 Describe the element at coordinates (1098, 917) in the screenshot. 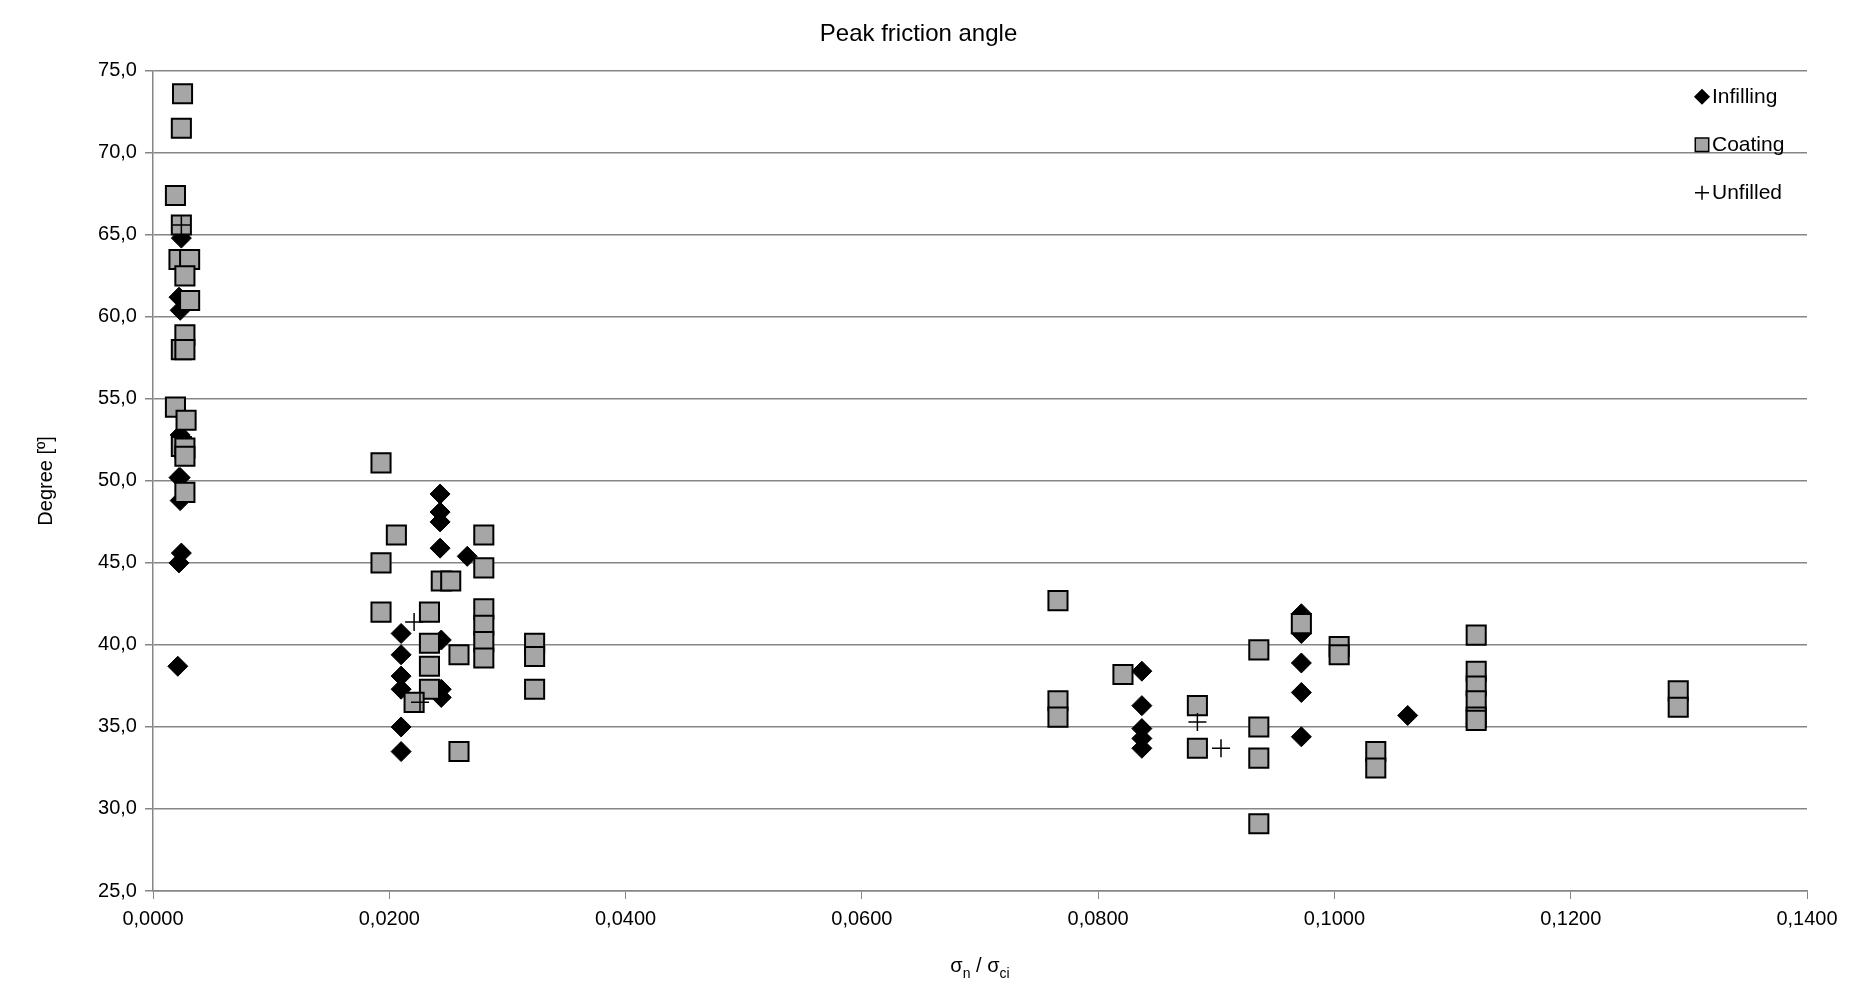

I see `x-tick-label: 0,0800` at that location.